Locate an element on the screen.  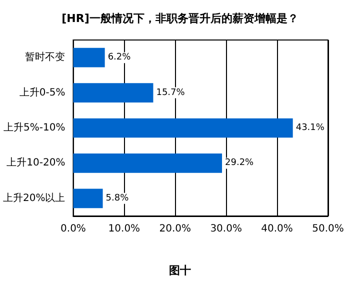
x-tick-label: 0.0% is located at coordinates (73, 229).